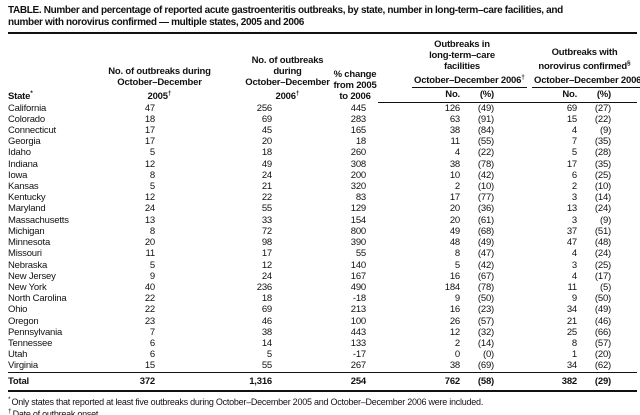 Image resolution: width=640 pixels, height=415 pixels. Describe the element at coordinates (322, 231) in the screenshot. I see `state-row: Michigan 8 72 800 49 (68) 37 (51)` at that location.